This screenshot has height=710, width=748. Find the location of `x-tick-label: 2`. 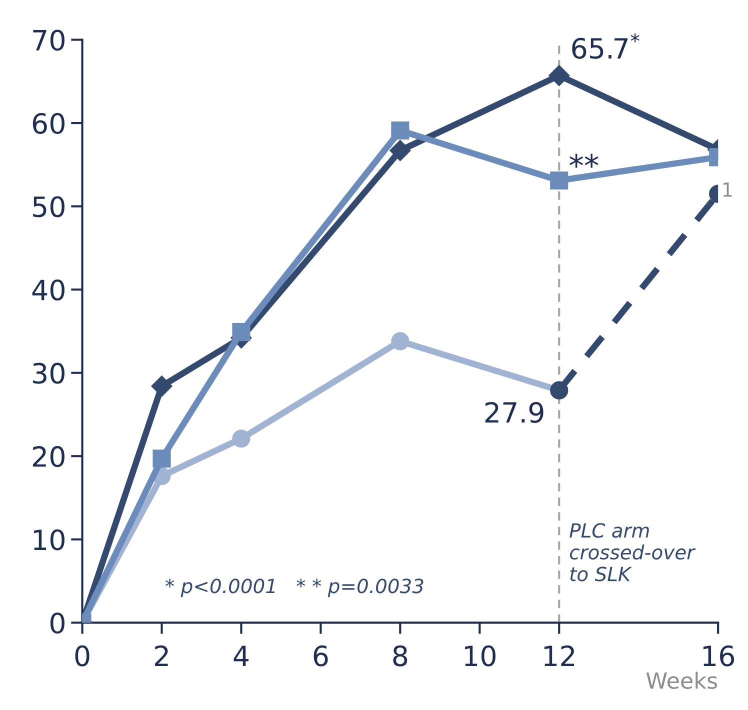

x-tick-label: 2 is located at coordinates (161, 655).